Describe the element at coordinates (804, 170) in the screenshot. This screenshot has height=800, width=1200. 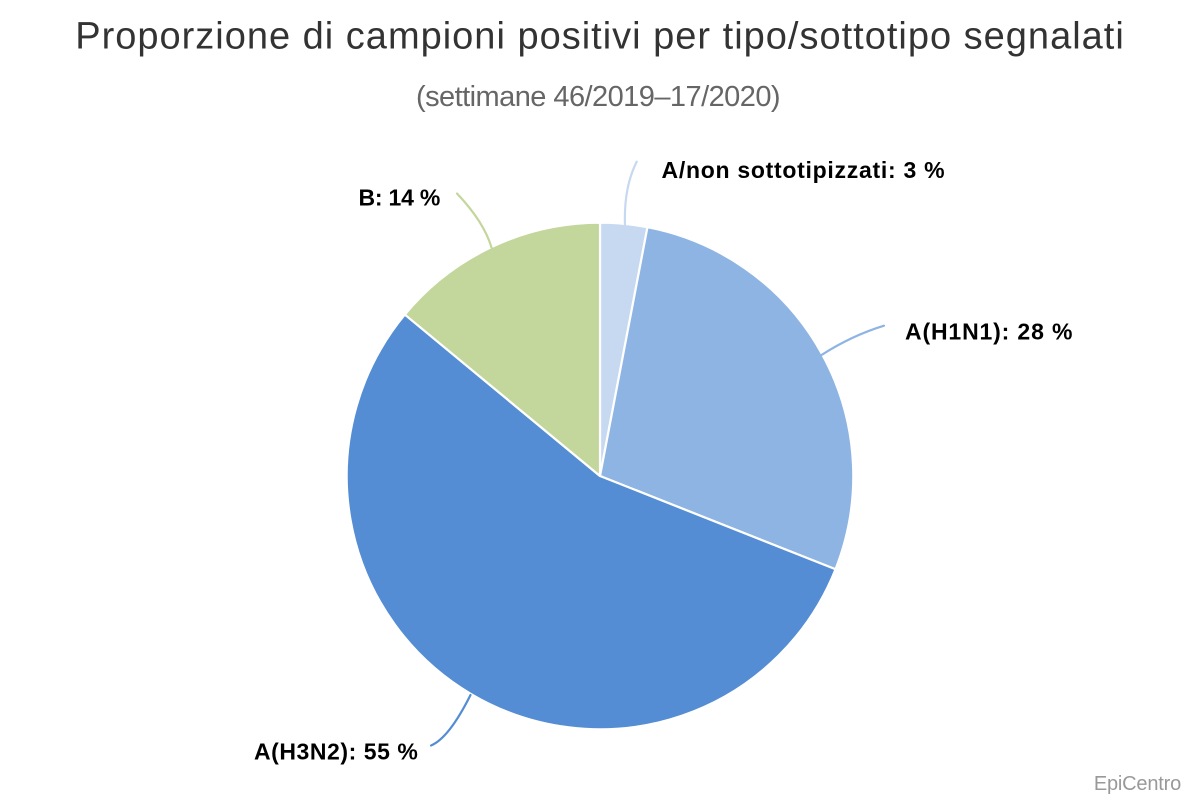
I see `svg-text: A/non sottotipizzati: 3 %` at that location.